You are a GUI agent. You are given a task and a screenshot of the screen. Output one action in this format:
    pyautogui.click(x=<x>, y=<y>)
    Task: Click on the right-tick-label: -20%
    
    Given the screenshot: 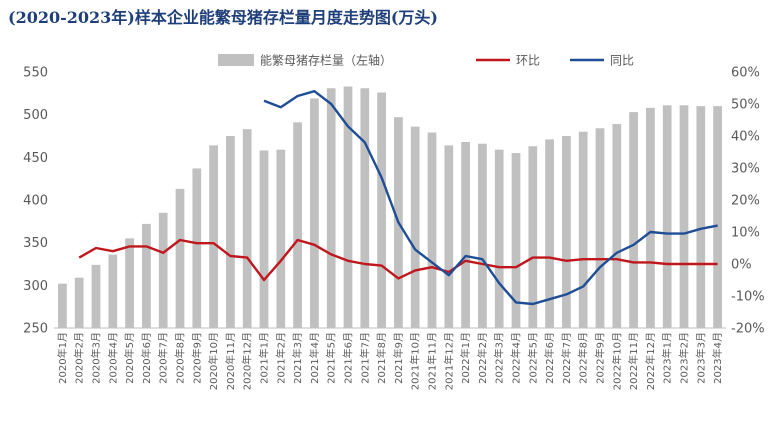 What is the action you would take?
    pyautogui.click(x=748, y=329)
    